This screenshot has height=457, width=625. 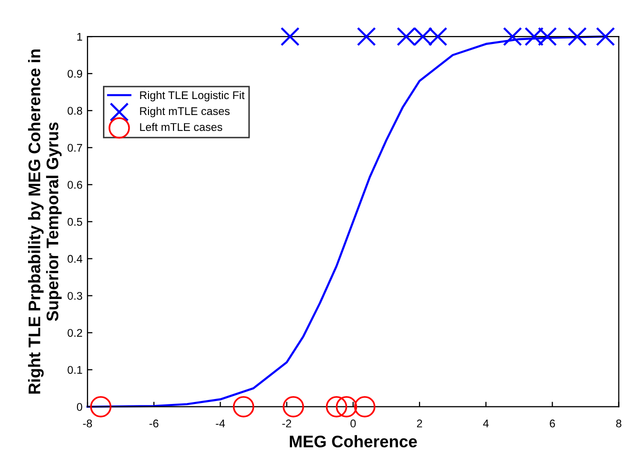 What do you see at coordinates (75, 222) in the screenshot?
I see `y-tick-label: 0.5` at bounding box center [75, 222].